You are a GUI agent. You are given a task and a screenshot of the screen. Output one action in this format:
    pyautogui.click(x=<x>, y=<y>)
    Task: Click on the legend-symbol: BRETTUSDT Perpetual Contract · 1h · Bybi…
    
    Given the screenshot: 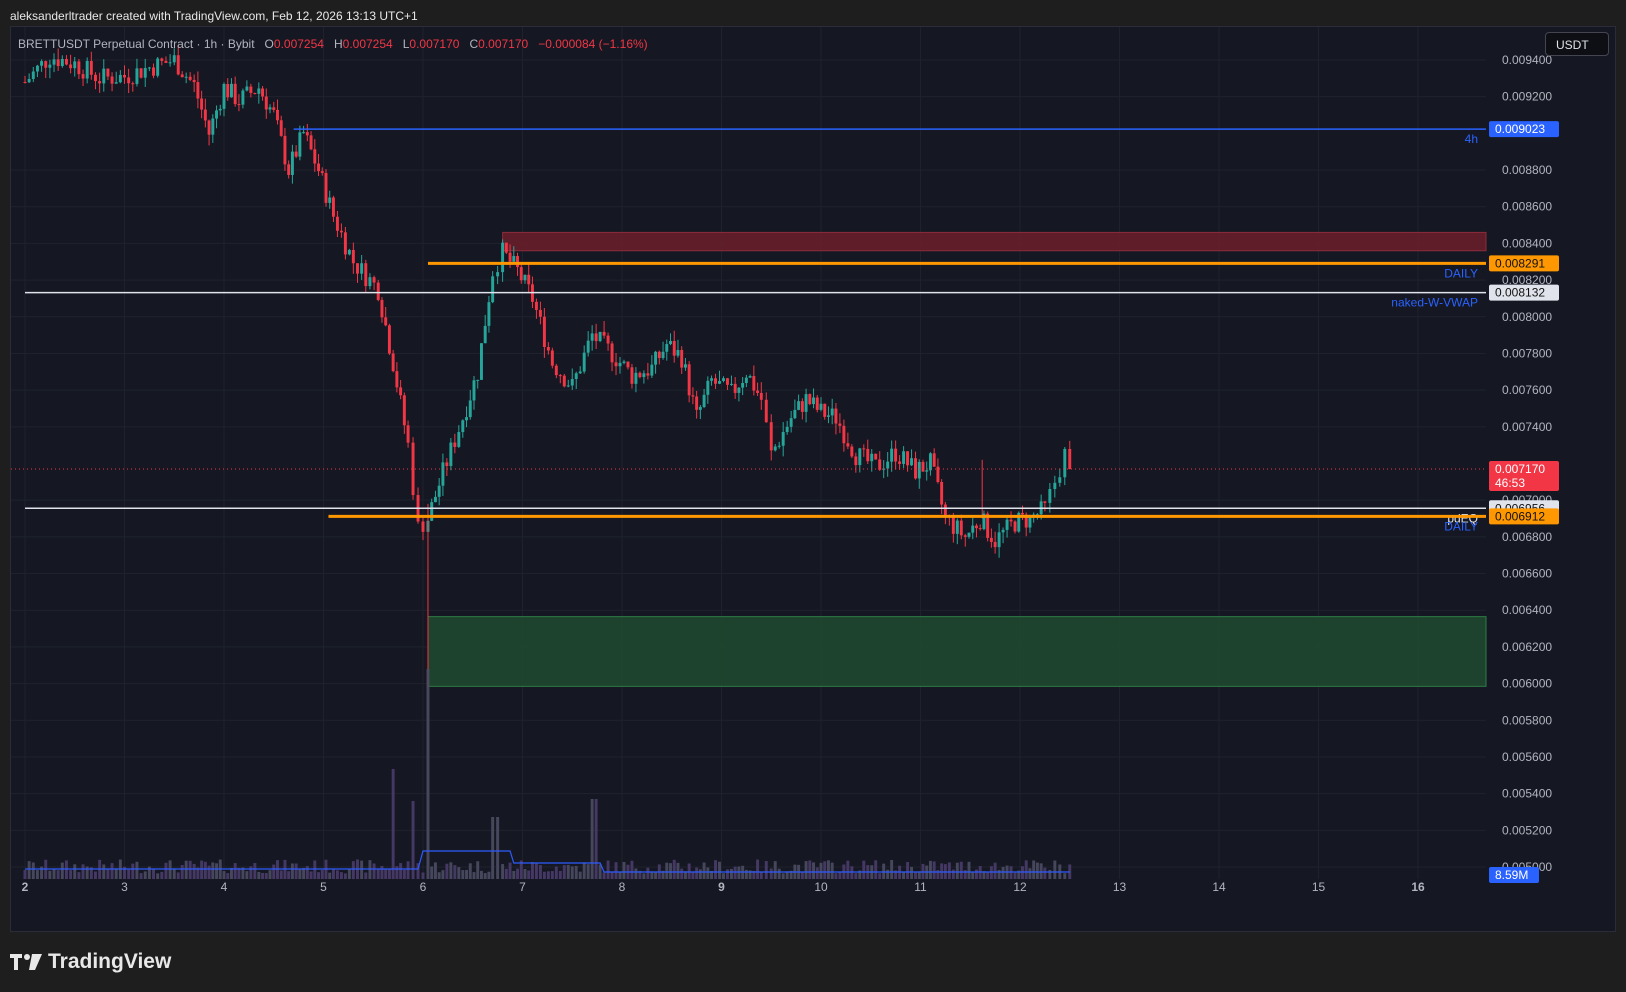 What is the action you would take?
    pyautogui.click(x=136, y=44)
    